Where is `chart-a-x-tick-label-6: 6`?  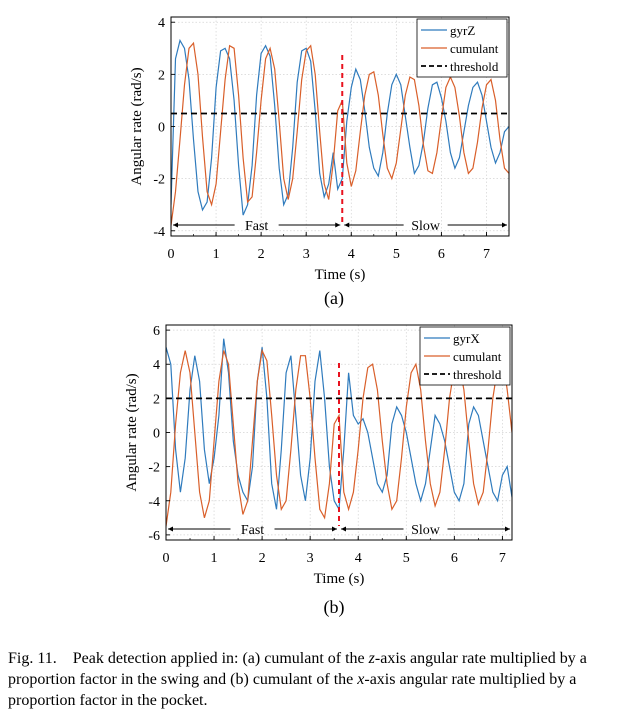 chart-a-x-tick-label-6: 6 is located at coordinates (441, 254).